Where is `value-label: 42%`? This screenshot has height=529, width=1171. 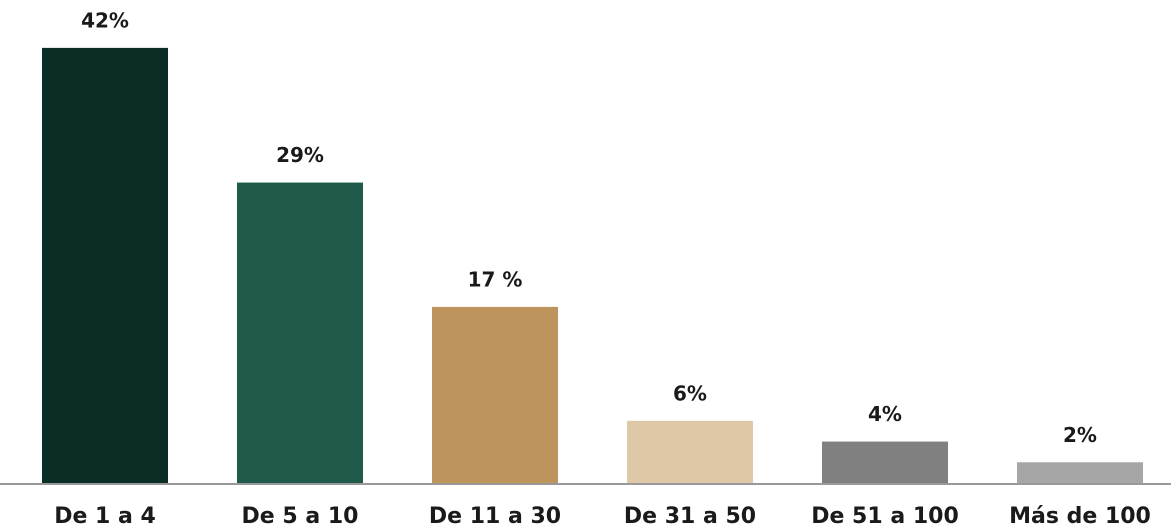
value-label: 42% is located at coordinates (105, 20).